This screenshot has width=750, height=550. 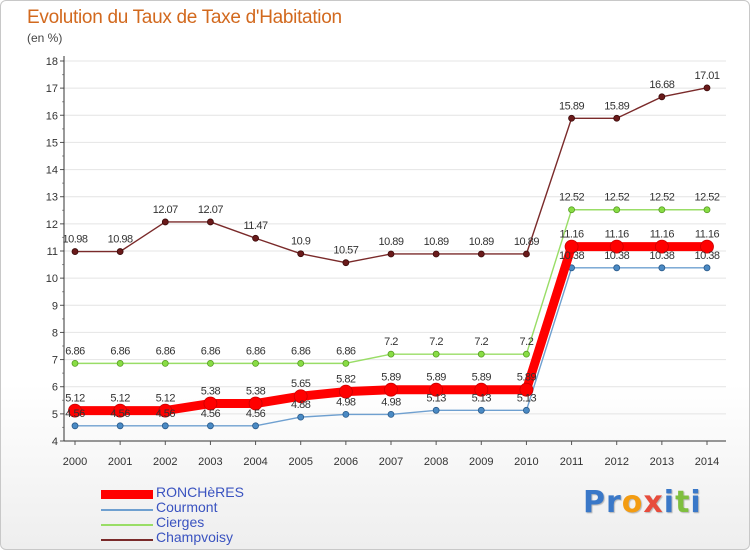 What do you see at coordinates (526, 462) in the screenshot?
I see `x-tick-label: 2010` at bounding box center [526, 462].